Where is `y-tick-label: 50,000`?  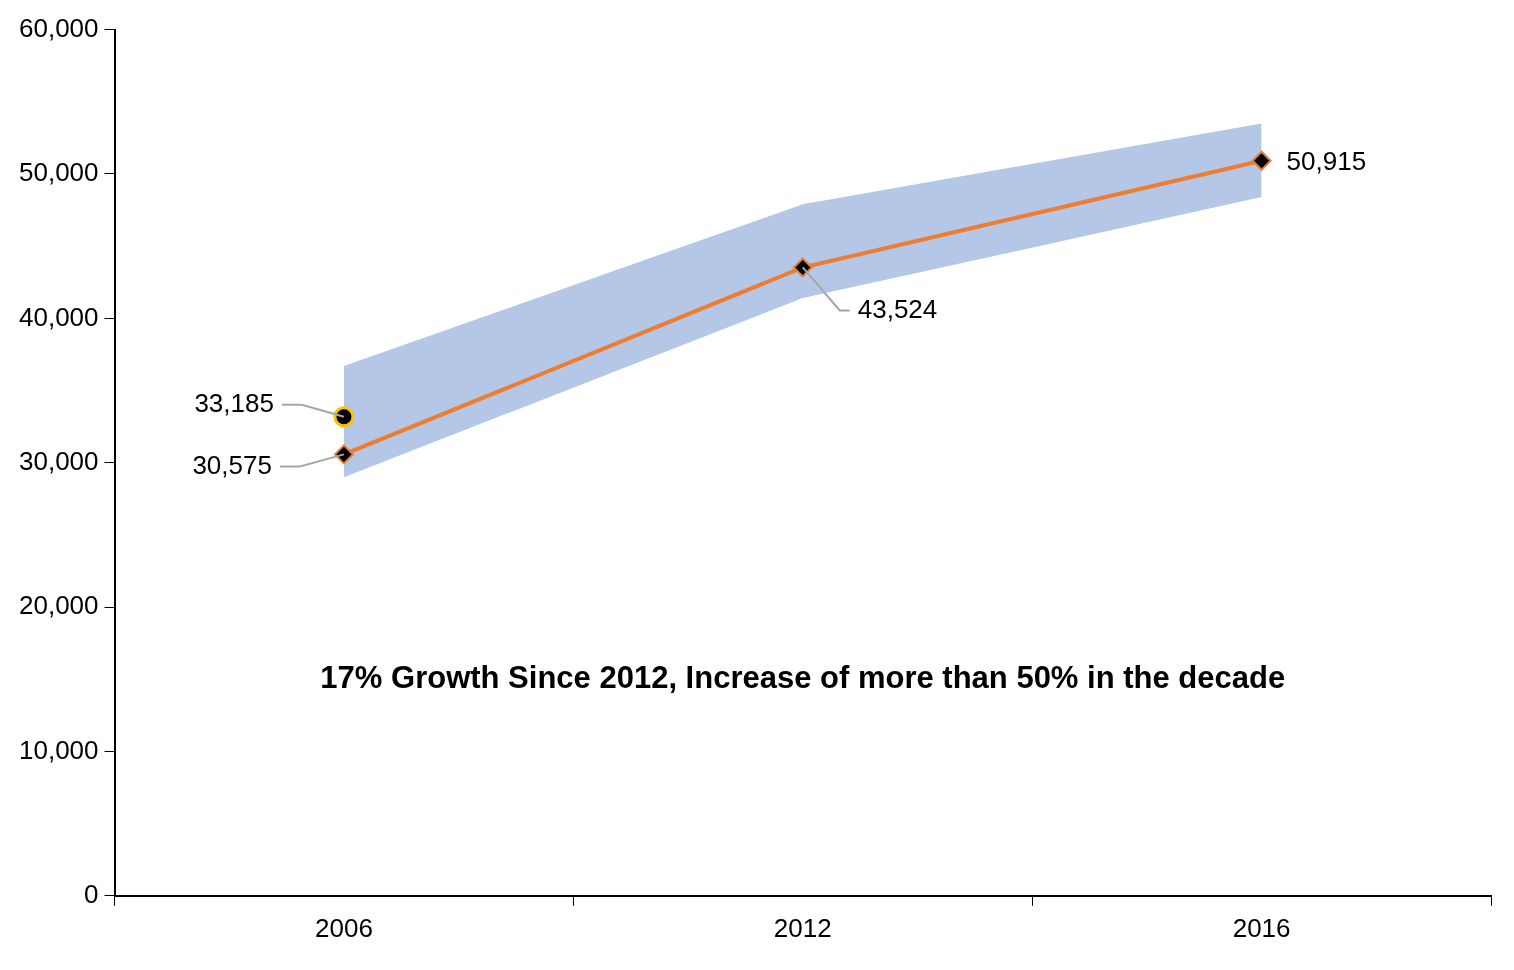 y-tick-label: 50,000 is located at coordinates (58, 172).